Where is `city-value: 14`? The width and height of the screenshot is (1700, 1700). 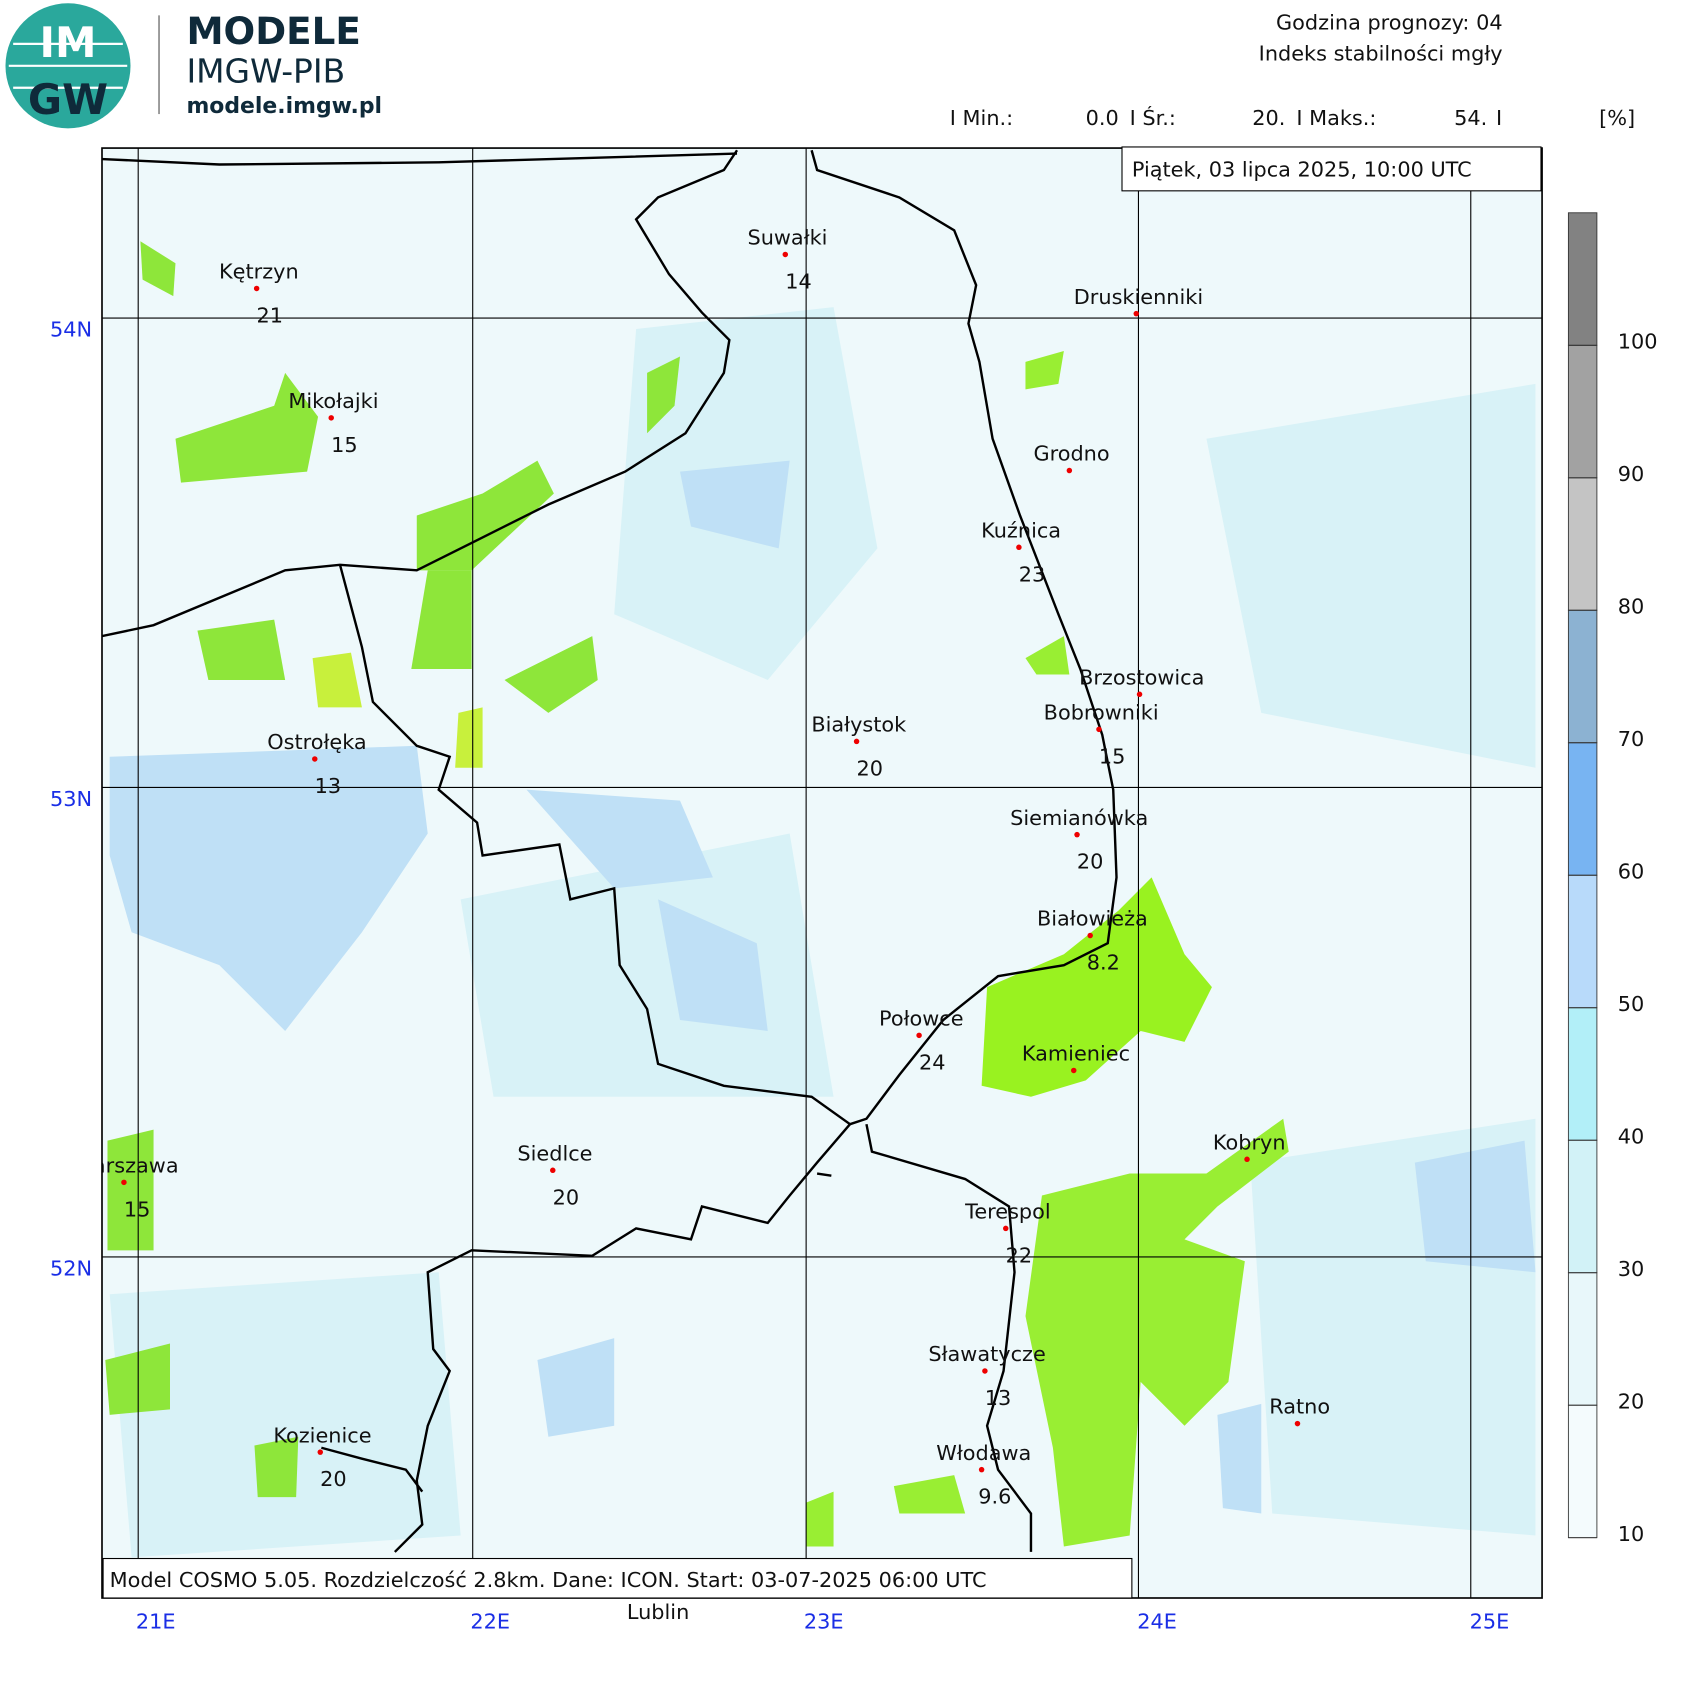
city-value: 14 is located at coordinates (798, 281).